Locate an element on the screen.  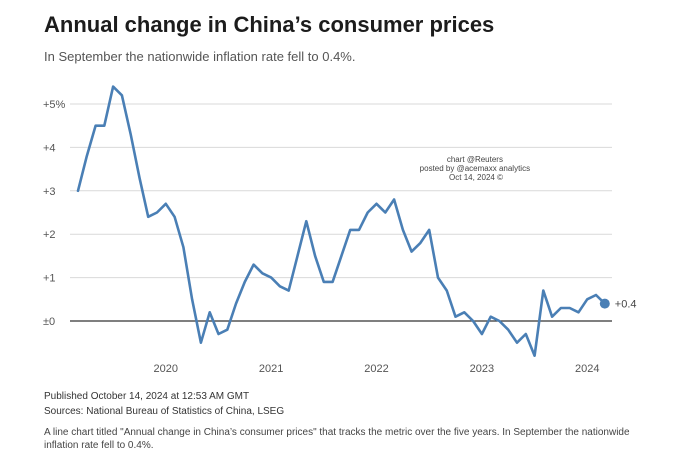
credit-line: chart @Reuters is located at coordinates (475, 159).